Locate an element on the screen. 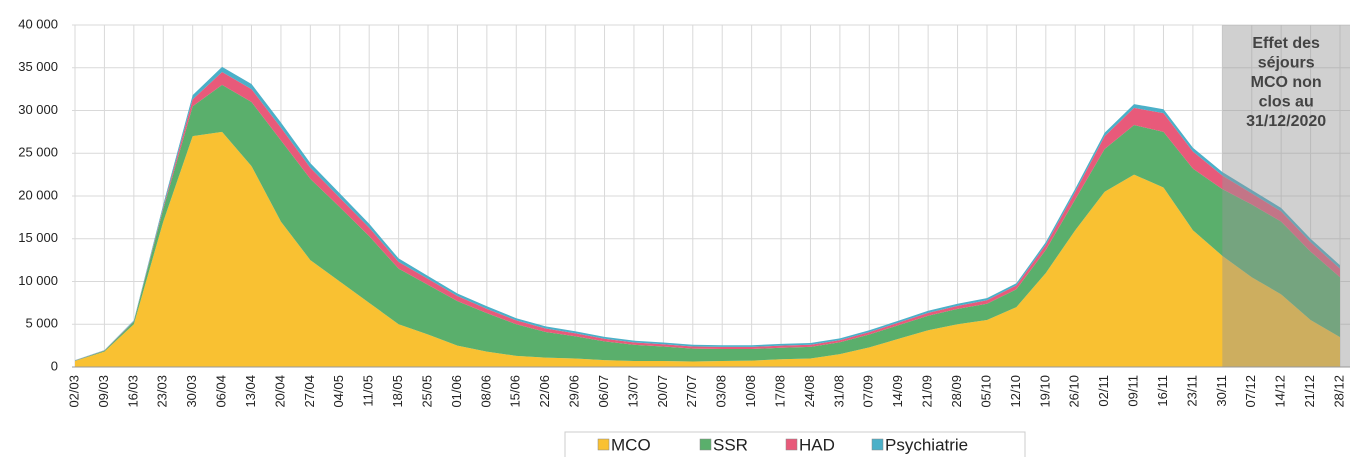 The width and height of the screenshot is (1352, 457). x-tick-label: 18/05 is located at coordinates (397, 391).